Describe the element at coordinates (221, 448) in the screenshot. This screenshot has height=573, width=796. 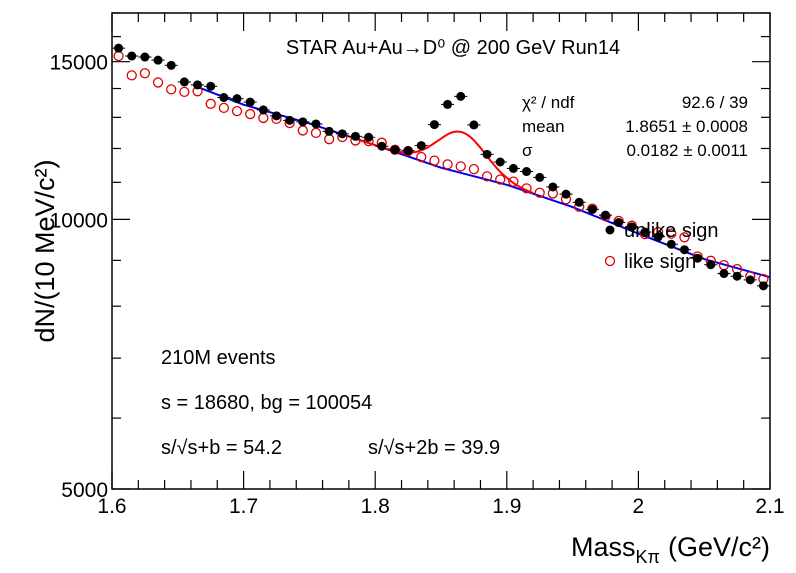
I see `annotation-significance-sb: s/√s+b = 54.2` at that location.